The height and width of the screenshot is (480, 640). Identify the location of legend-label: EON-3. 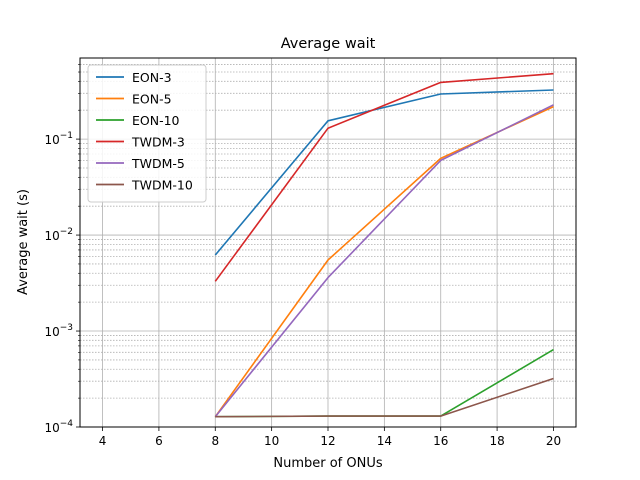
(152, 77).